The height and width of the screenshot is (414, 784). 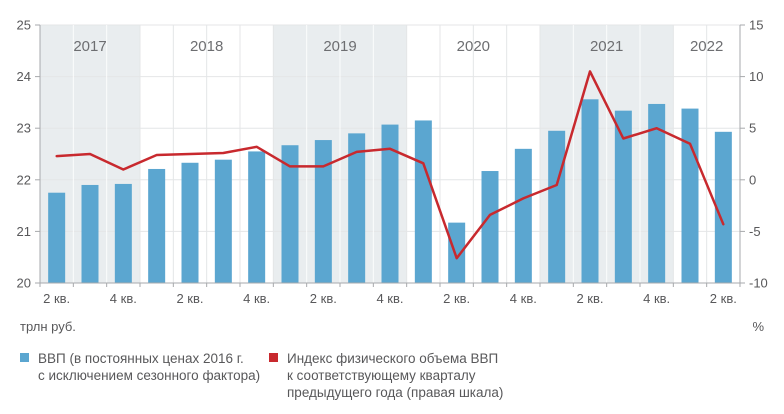 What do you see at coordinates (89, 46) in the screenshot?
I see `year-label: 2017` at bounding box center [89, 46].